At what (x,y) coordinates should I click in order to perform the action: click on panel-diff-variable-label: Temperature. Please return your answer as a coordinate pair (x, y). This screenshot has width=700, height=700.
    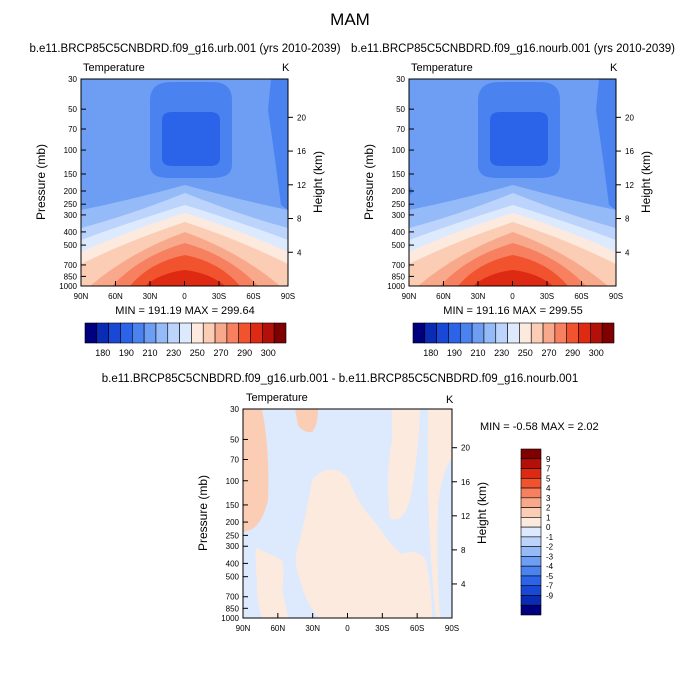
    Looking at the image, I should click on (277, 398).